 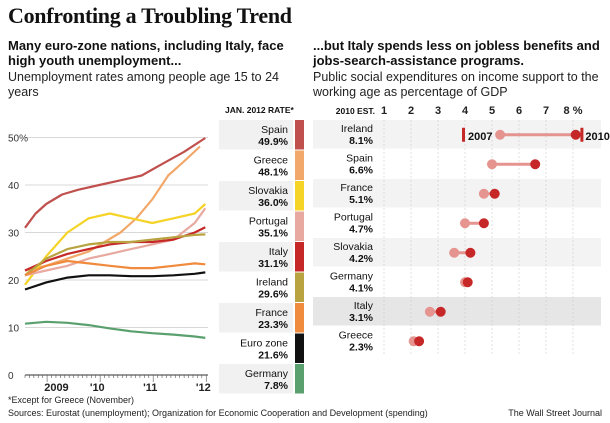 I want to click on rate-country-germany: Germany, so click(x=267, y=374).